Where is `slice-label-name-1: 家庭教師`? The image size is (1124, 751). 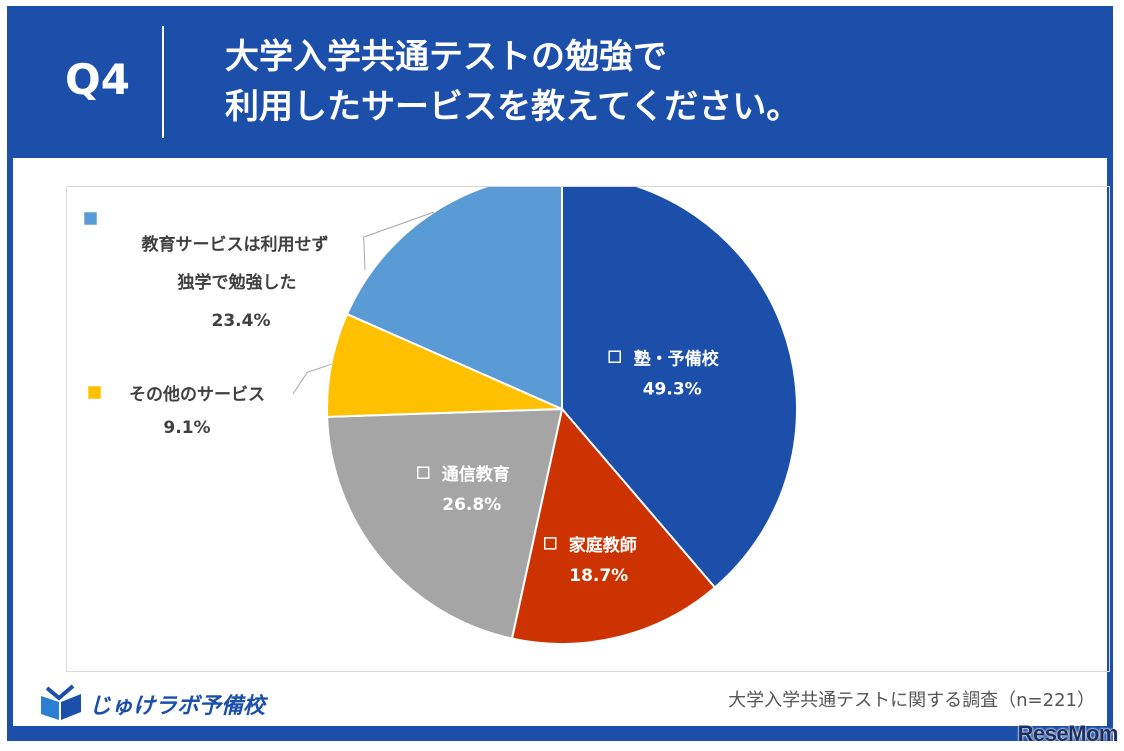
slice-label-name-1: 家庭教師 is located at coordinates (603, 545).